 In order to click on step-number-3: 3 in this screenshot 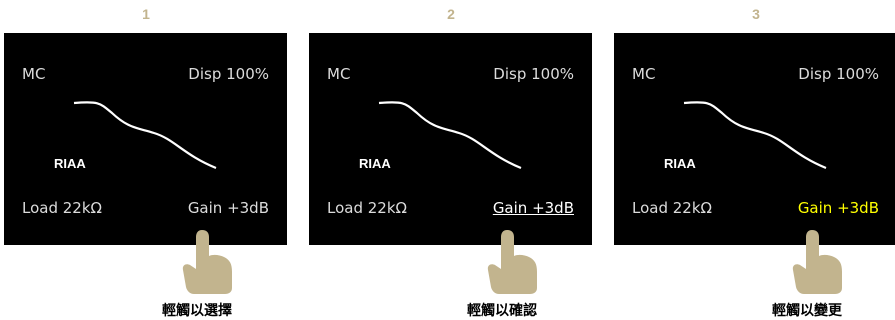, I will do `click(756, 14)`.